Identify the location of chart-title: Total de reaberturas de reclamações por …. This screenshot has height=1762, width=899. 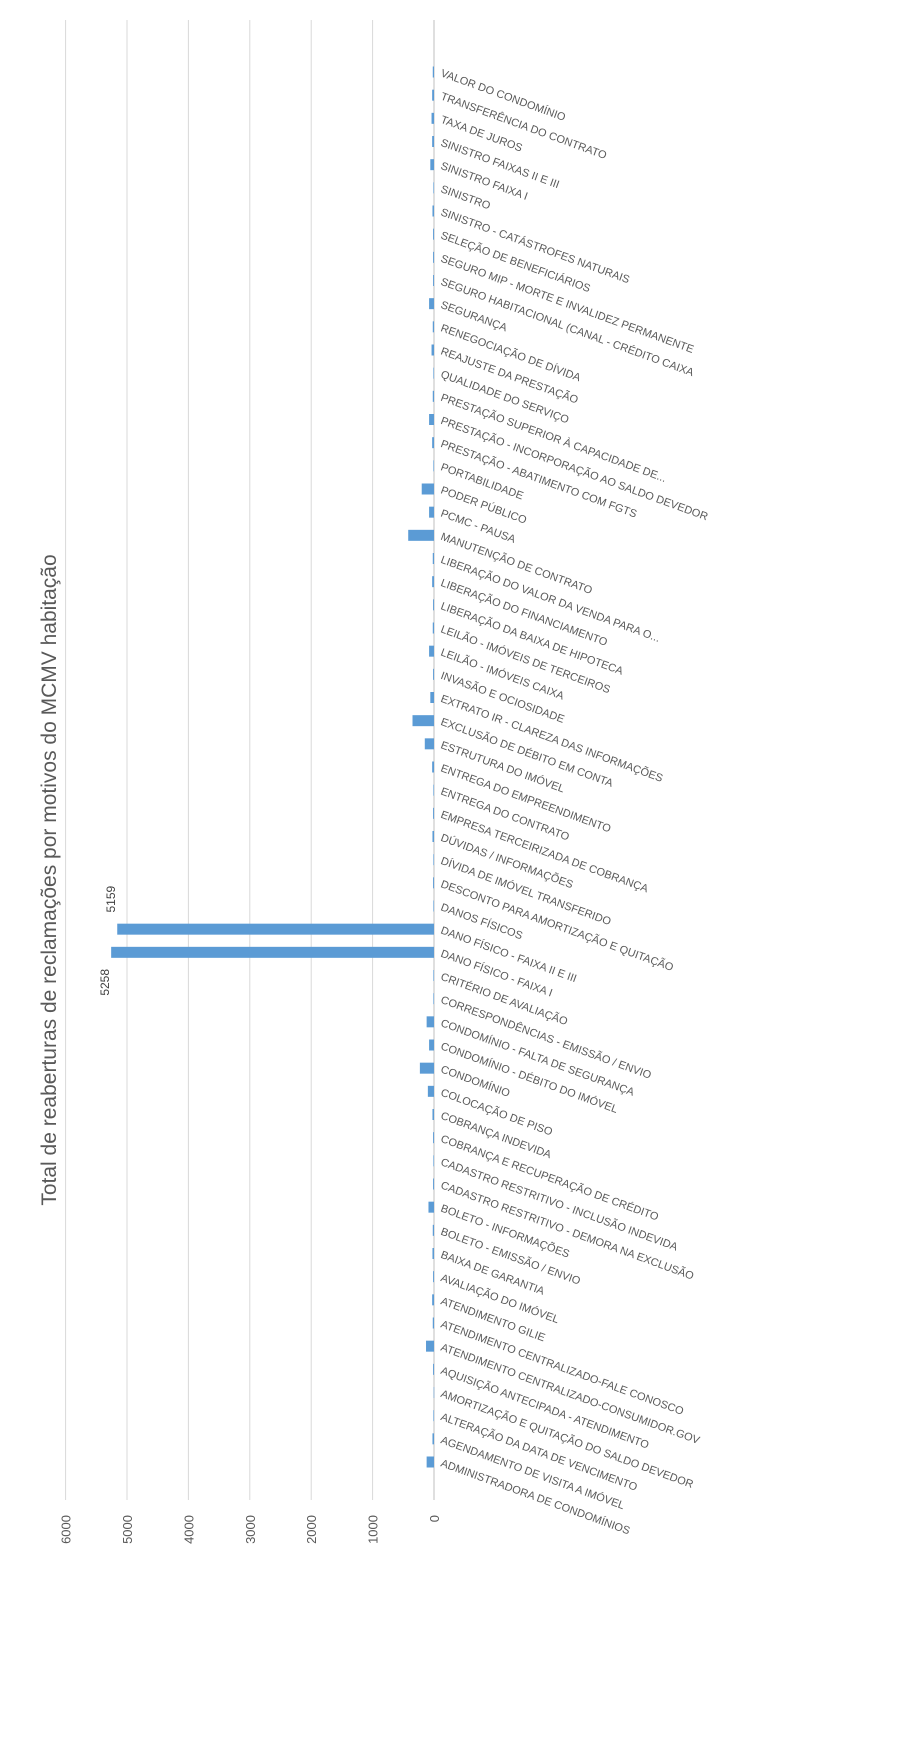
(49, 879).